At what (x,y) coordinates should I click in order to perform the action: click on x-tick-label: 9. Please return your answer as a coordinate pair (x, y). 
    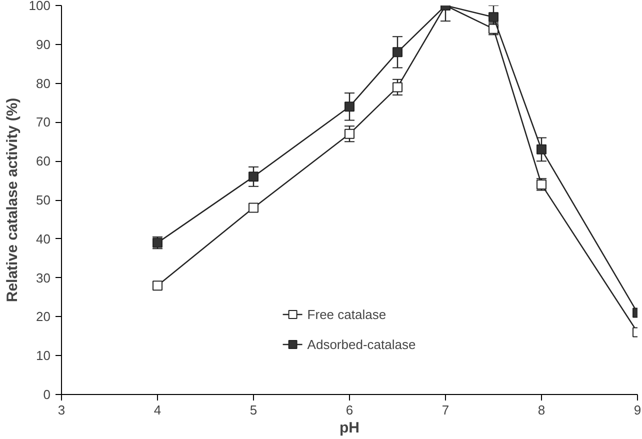
    Looking at the image, I should click on (638, 410).